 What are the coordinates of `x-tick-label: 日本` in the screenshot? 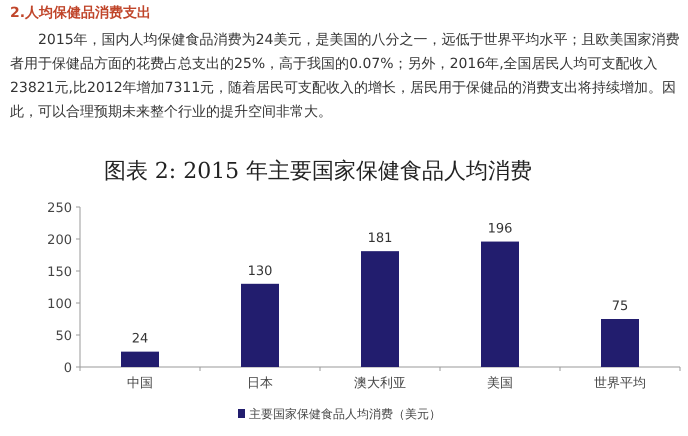 It's located at (260, 383).